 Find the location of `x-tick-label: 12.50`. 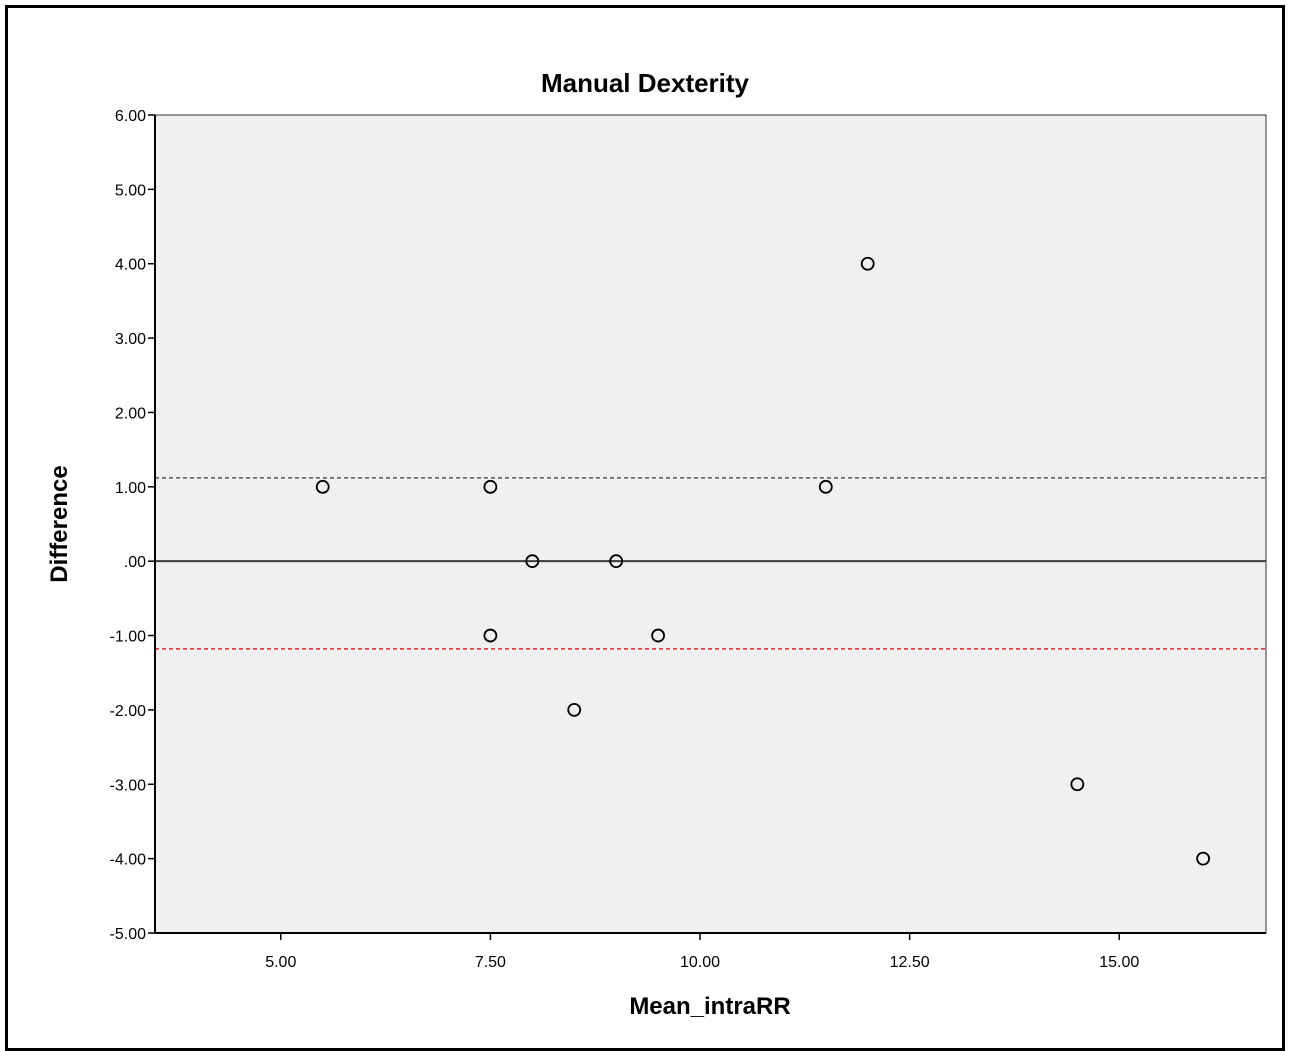

x-tick-label: 12.50 is located at coordinates (910, 962).